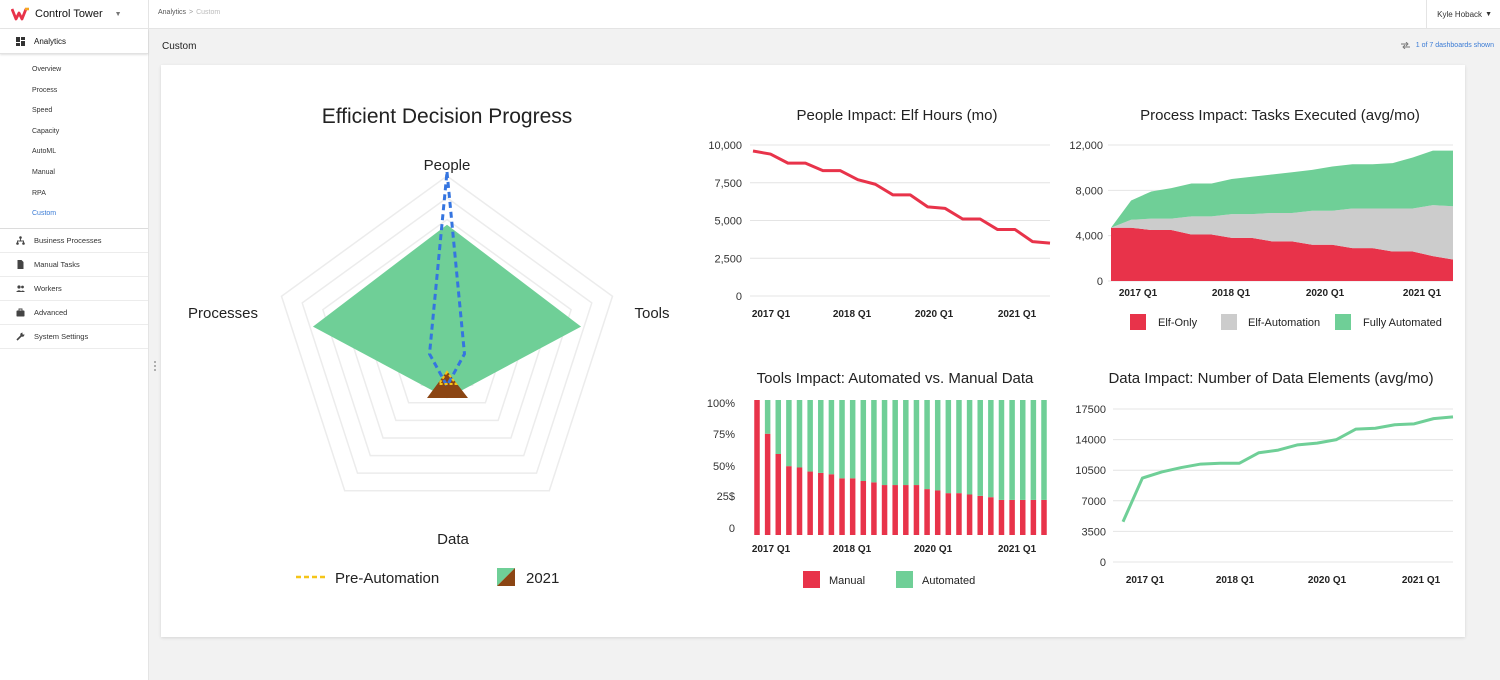  I want to click on dashboard-icon, so click(20, 41).